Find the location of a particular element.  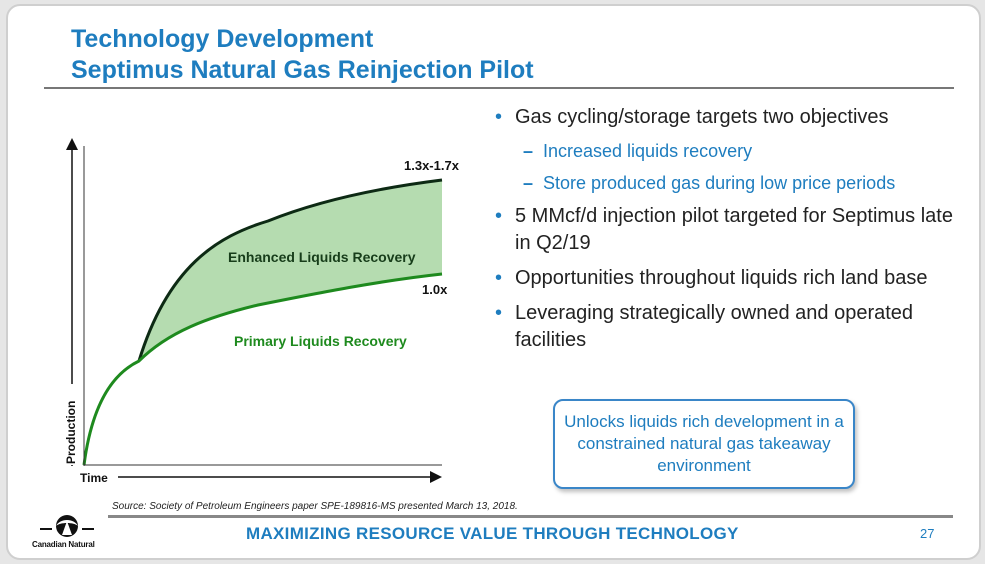

logo-text: Canadian Natural is located at coordinates (63, 544).